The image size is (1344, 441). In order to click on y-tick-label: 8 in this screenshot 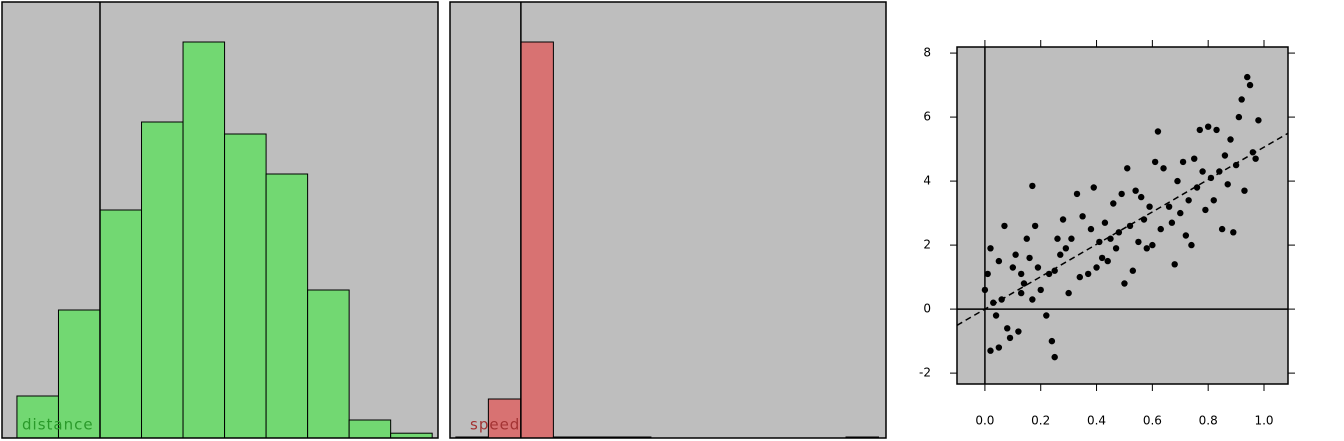, I will do `click(927, 53)`.